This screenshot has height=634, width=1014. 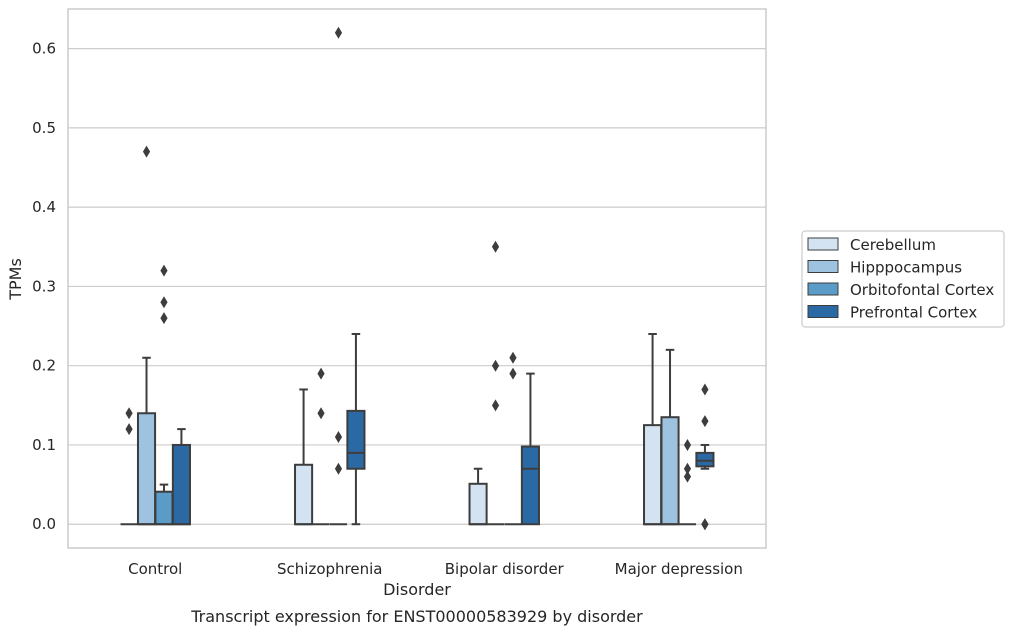 What do you see at coordinates (417, 589) in the screenshot?
I see `x-axis-label: Disorder` at bounding box center [417, 589].